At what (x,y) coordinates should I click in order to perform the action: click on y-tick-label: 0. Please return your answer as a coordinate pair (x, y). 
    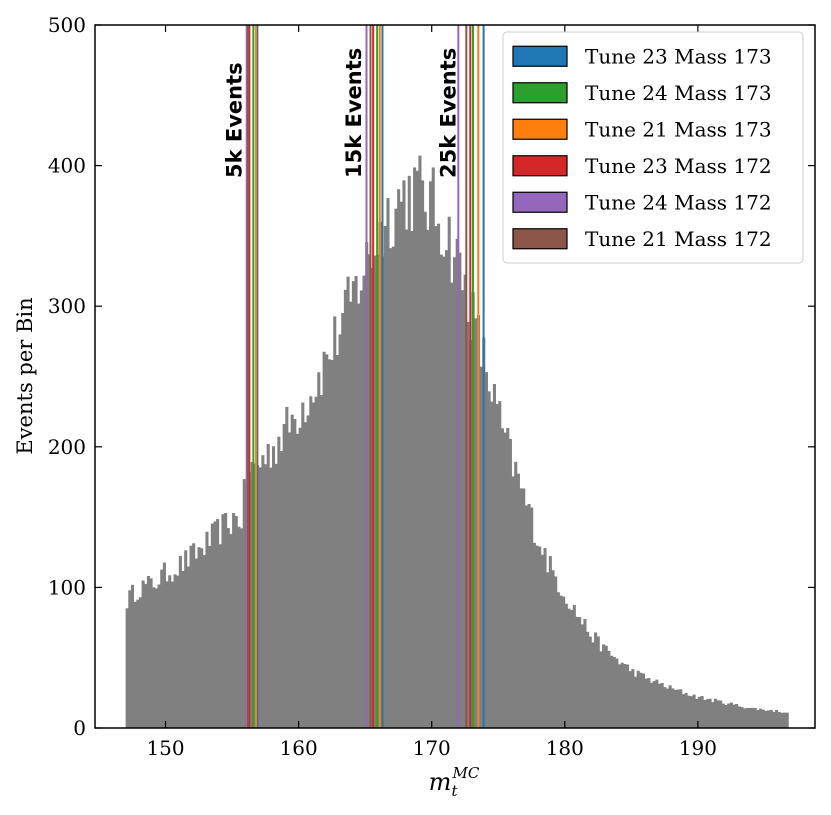
    Looking at the image, I should click on (79, 728).